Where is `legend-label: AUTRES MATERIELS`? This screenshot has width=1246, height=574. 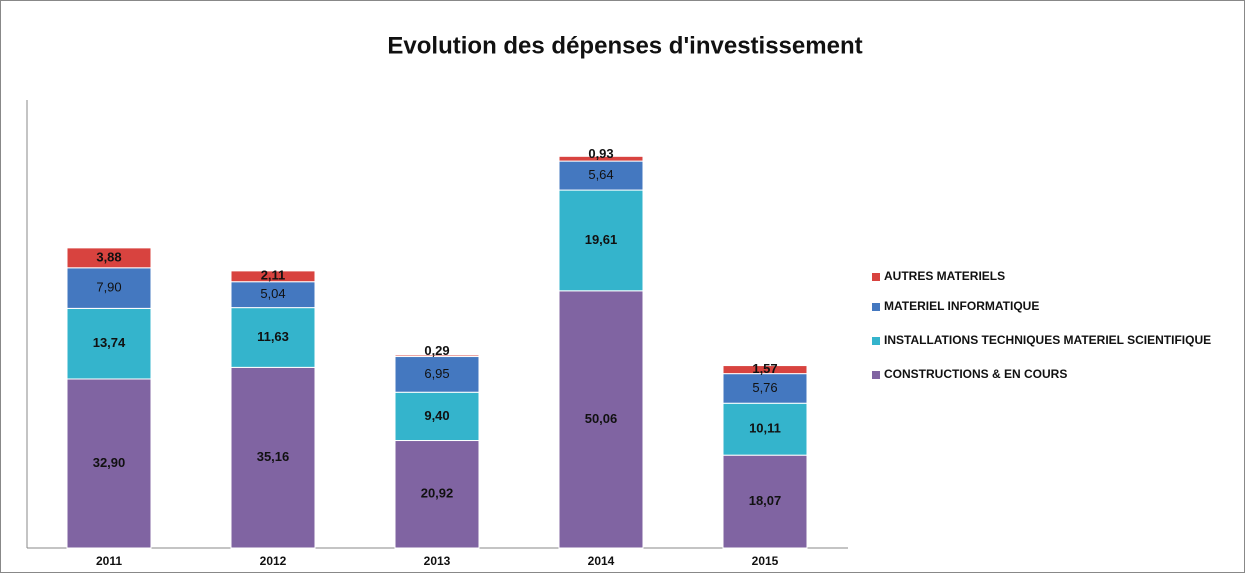 legend-label: AUTRES MATERIELS is located at coordinates (944, 276).